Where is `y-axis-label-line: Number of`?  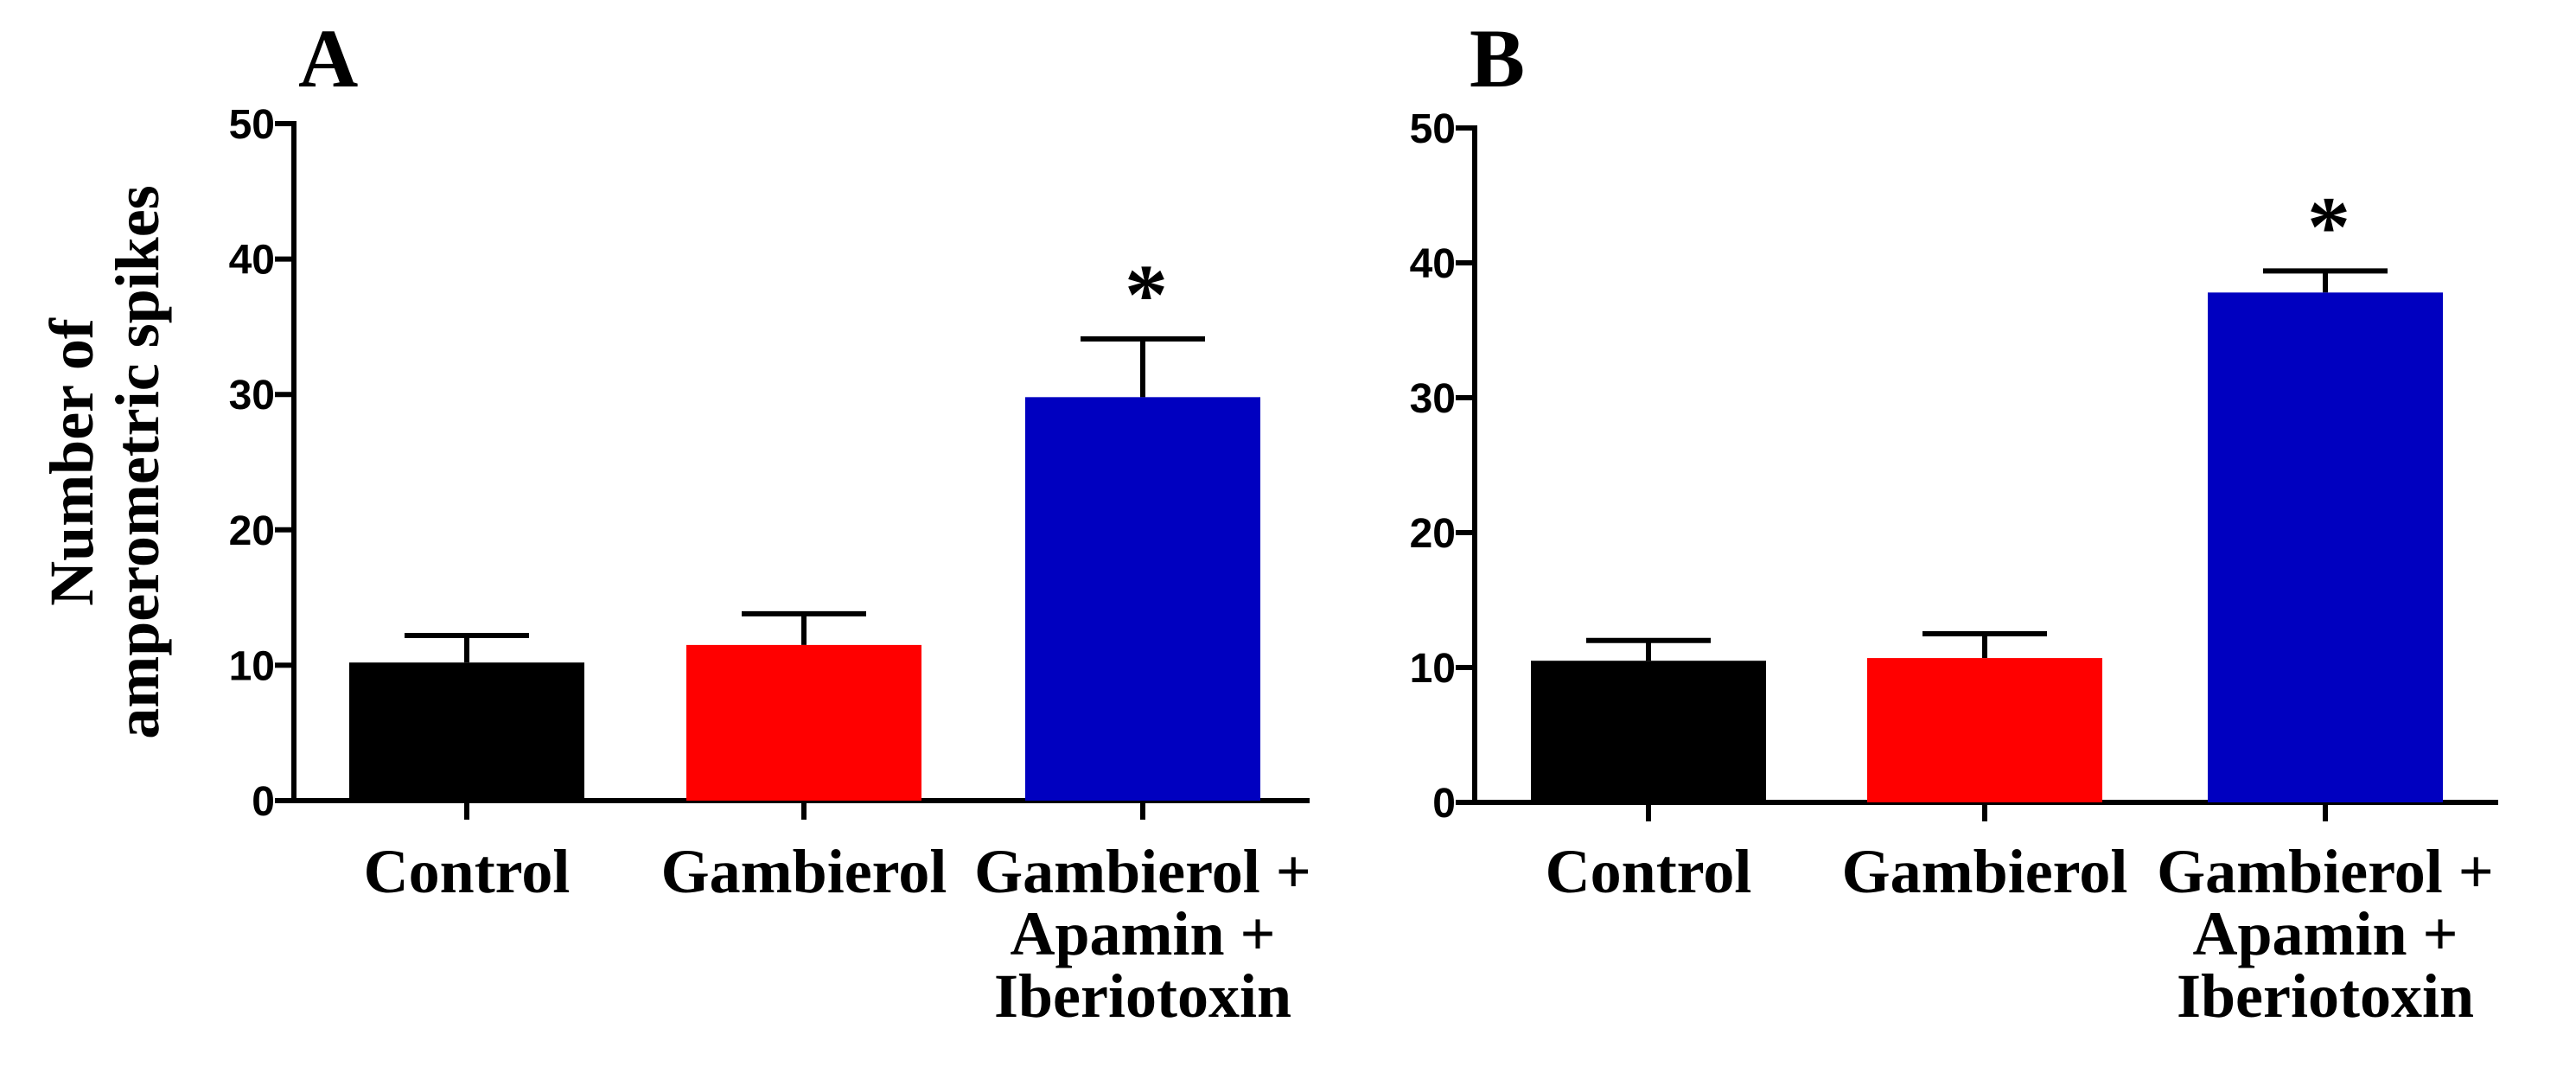 y-axis-label-line: Number of is located at coordinates (71, 461).